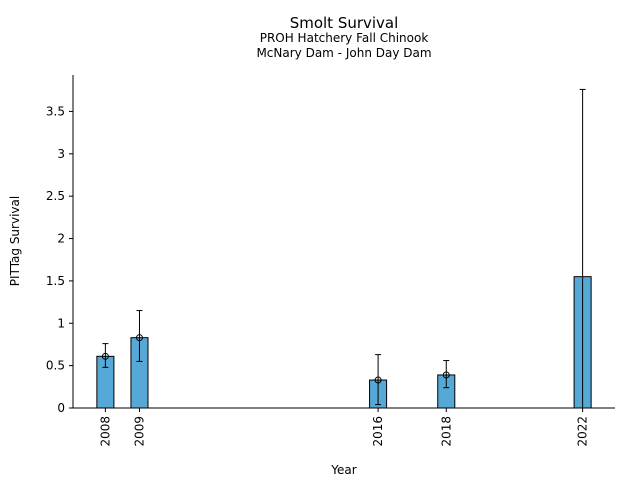 The image size is (640, 480). I want to click on point-marker-2009, so click(139, 338).